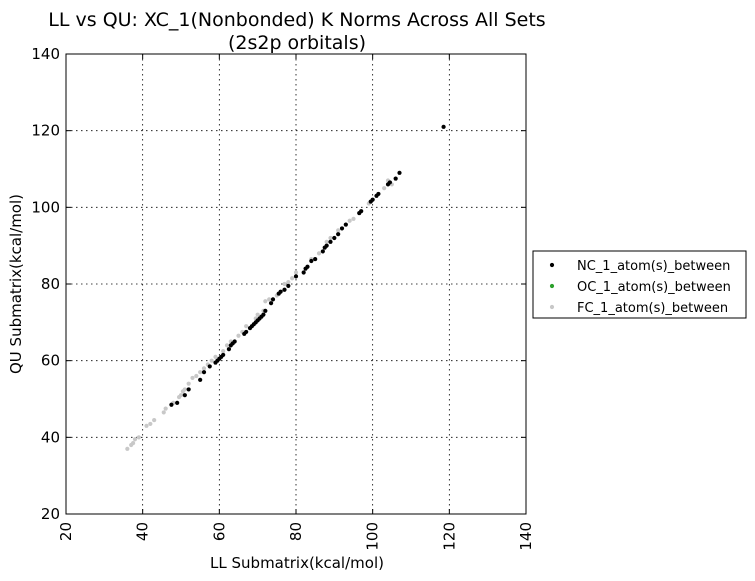 The height and width of the screenshot is (581, 755). Describe the element at coordinates (66, 531) in the screenshot. I see `x-tick-label: 20` at that location.